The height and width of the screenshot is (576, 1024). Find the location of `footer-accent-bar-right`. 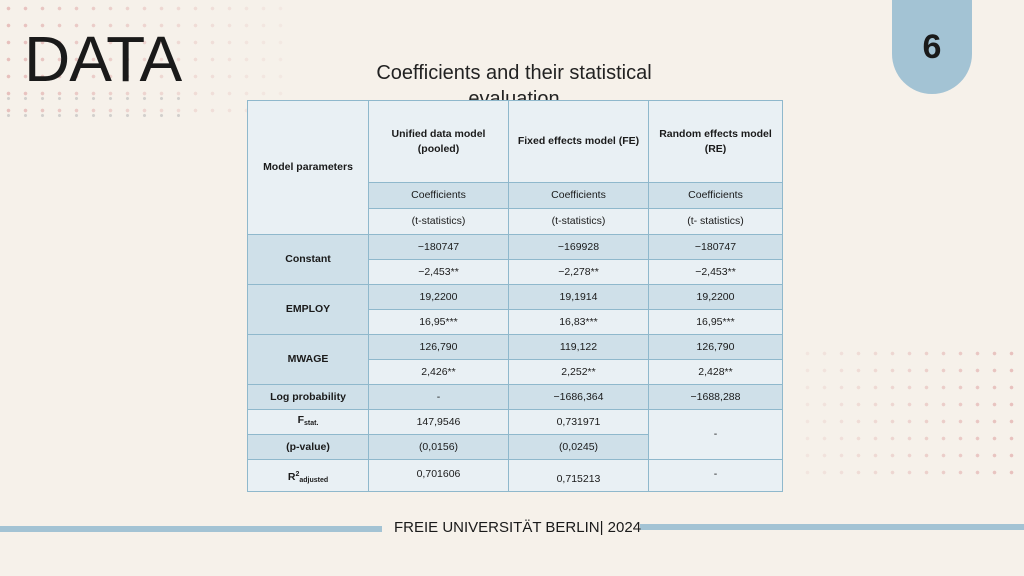

footer-accent-bar-right is located at coordinates (832, 527).